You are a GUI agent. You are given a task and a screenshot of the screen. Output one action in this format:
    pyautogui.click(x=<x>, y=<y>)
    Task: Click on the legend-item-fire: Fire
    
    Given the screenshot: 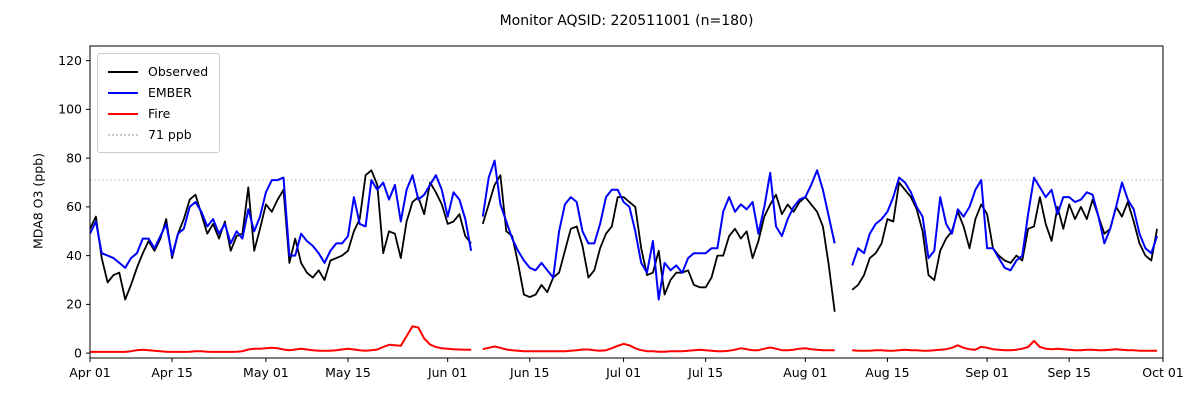 What is the action you would take?
    pyautogui.click(x=158, y=113)
    